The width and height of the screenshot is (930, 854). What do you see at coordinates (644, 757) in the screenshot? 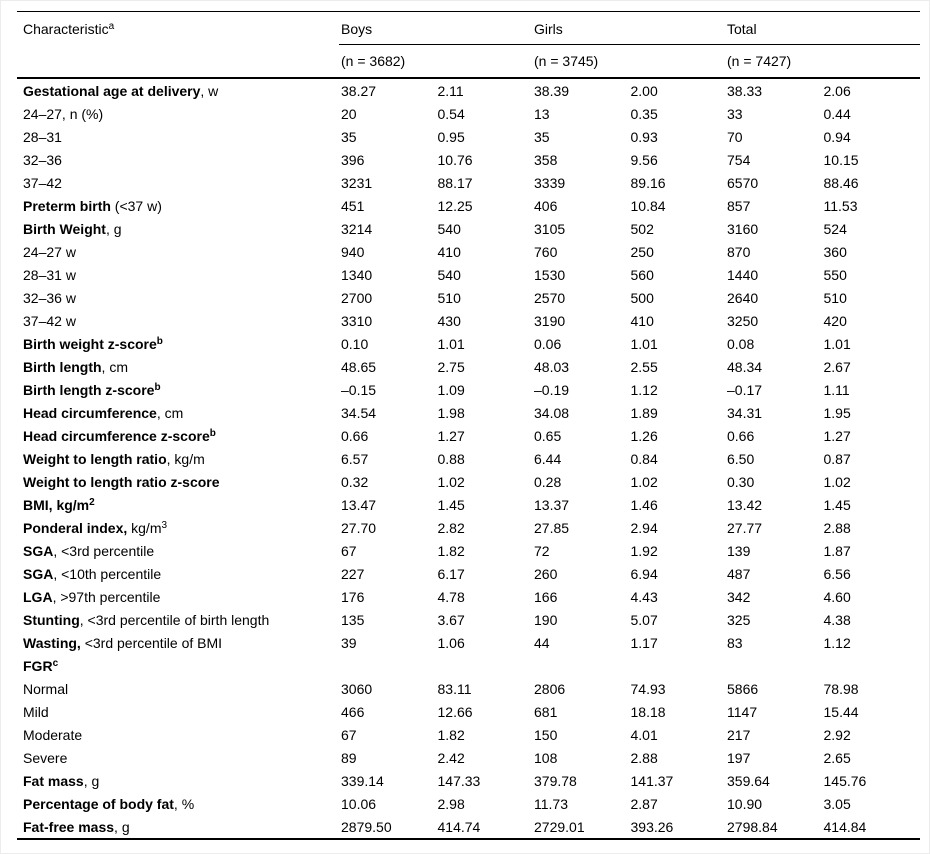
I see `table-cell: 2.88` at bounding box center [644, 757].